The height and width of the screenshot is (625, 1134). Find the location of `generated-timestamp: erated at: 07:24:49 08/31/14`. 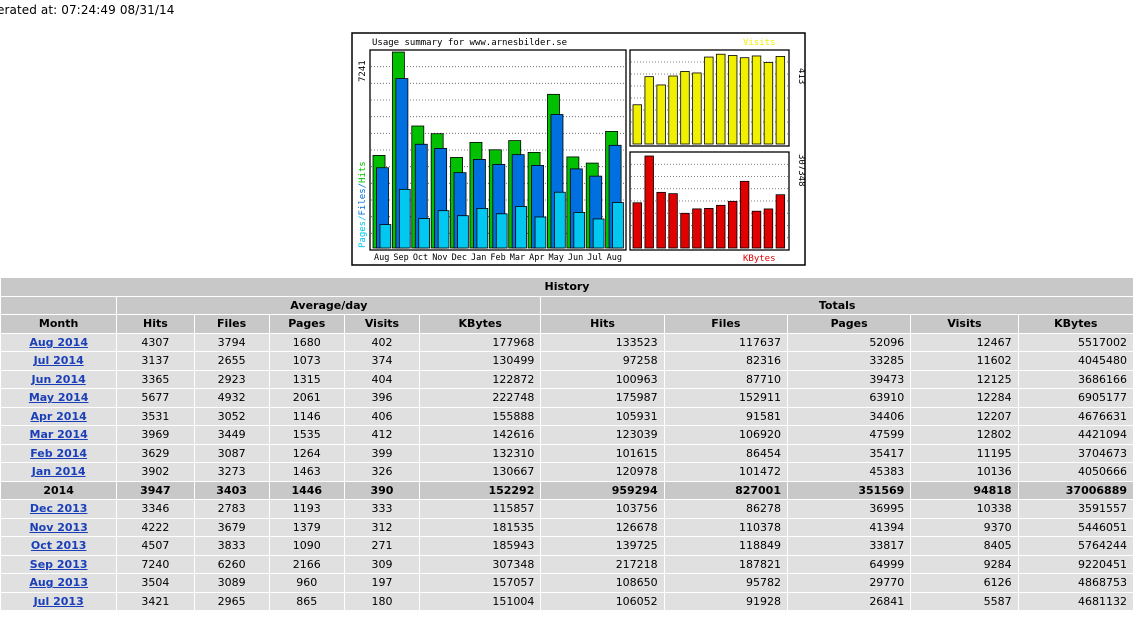

generated-timestamp: erated at: 07:24:49 08/31/14 is located at coordinates (87, 10).